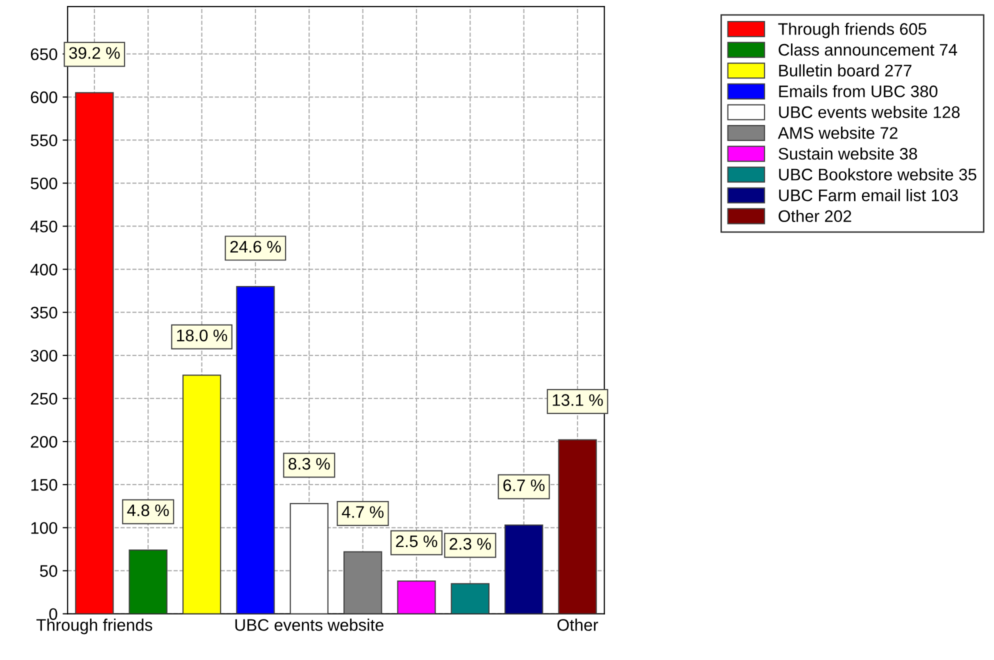  What do you see at coordinates (44, 528) in the screenshot?
I see `y-tick-label: 100` at bounding box center [44, 528].